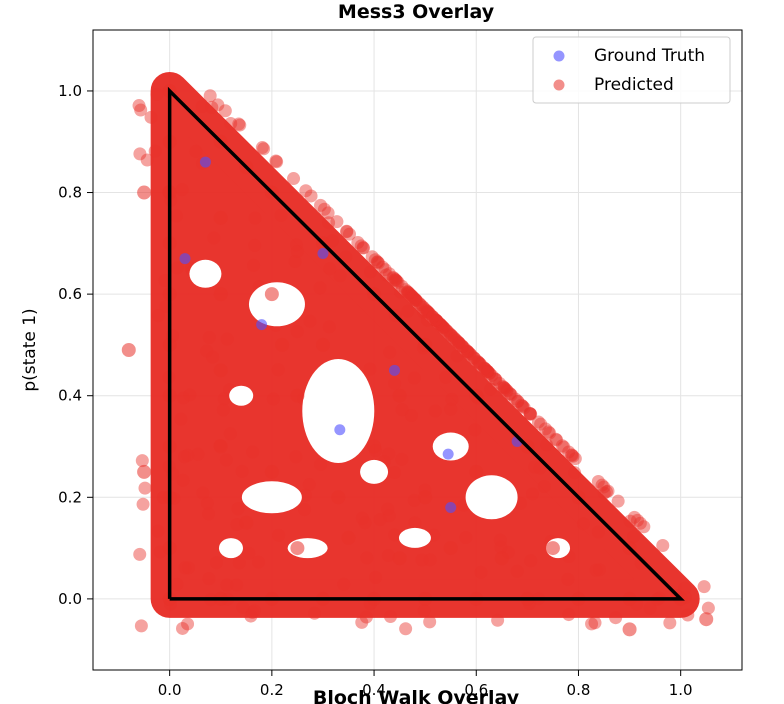 The height and width of the screenshot is (704, 784). What do you see at coordinates (70, 193) in the screenshot?
I see `y-tick-label: 0.8` at bounding box center [70, 193].